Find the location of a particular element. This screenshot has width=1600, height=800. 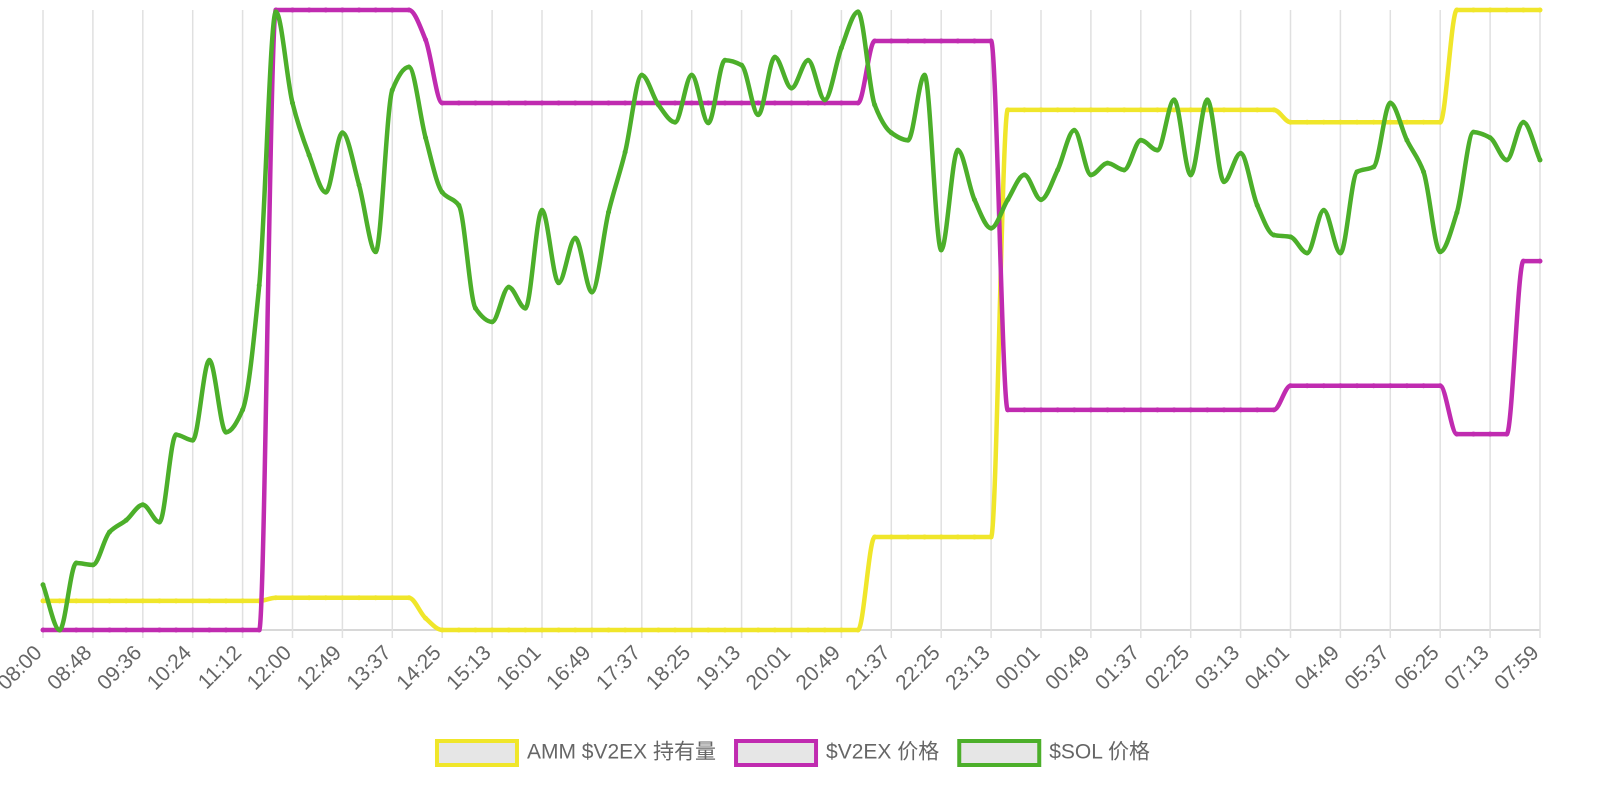

x-tick-label: 10:24 is located at coordinates (170, 668).